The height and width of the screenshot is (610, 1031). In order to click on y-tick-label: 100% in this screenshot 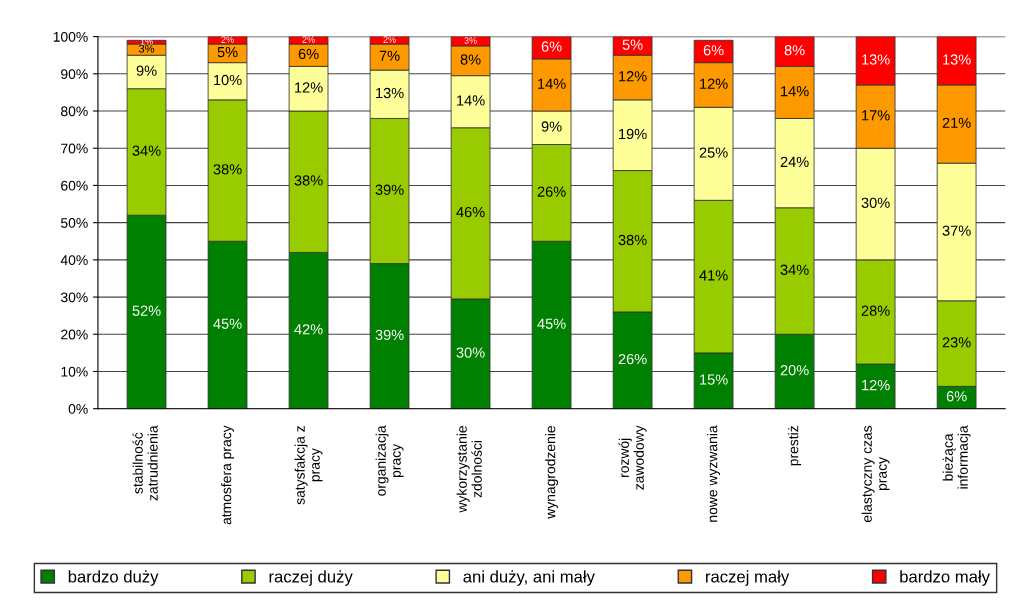, I will do `click(70, 36)`.